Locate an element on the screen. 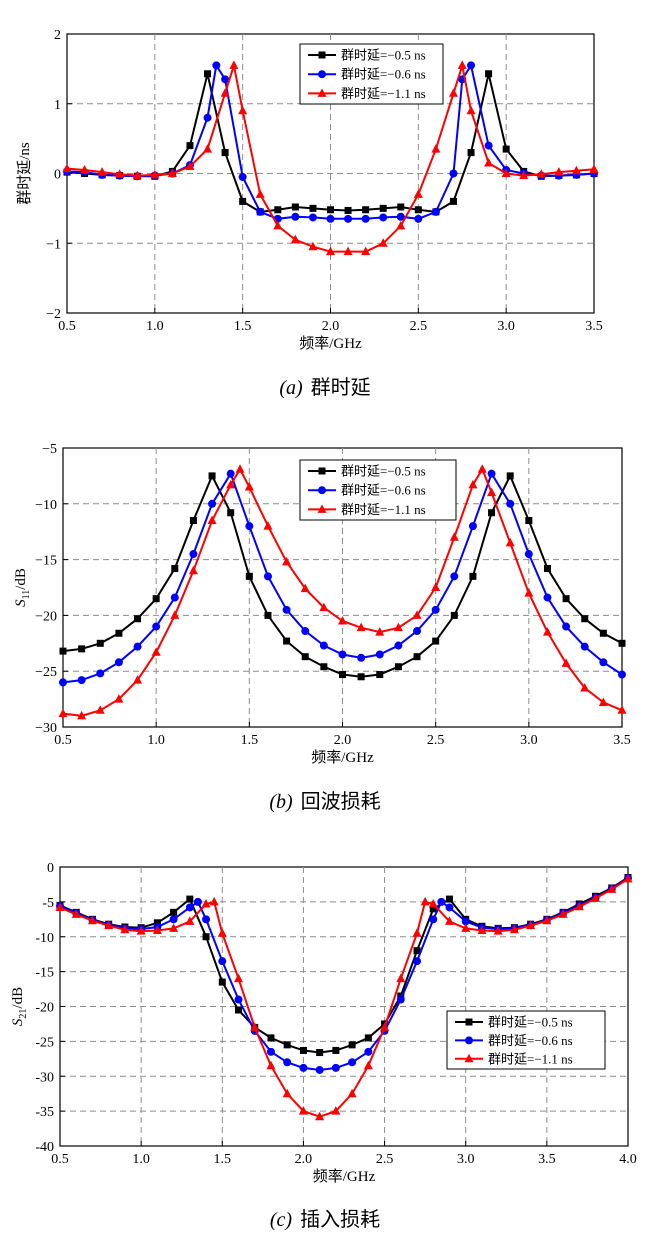 This screenshot has width=650, height=1255. x-tick-label: 0.5 is located at coordinates (63, 740).